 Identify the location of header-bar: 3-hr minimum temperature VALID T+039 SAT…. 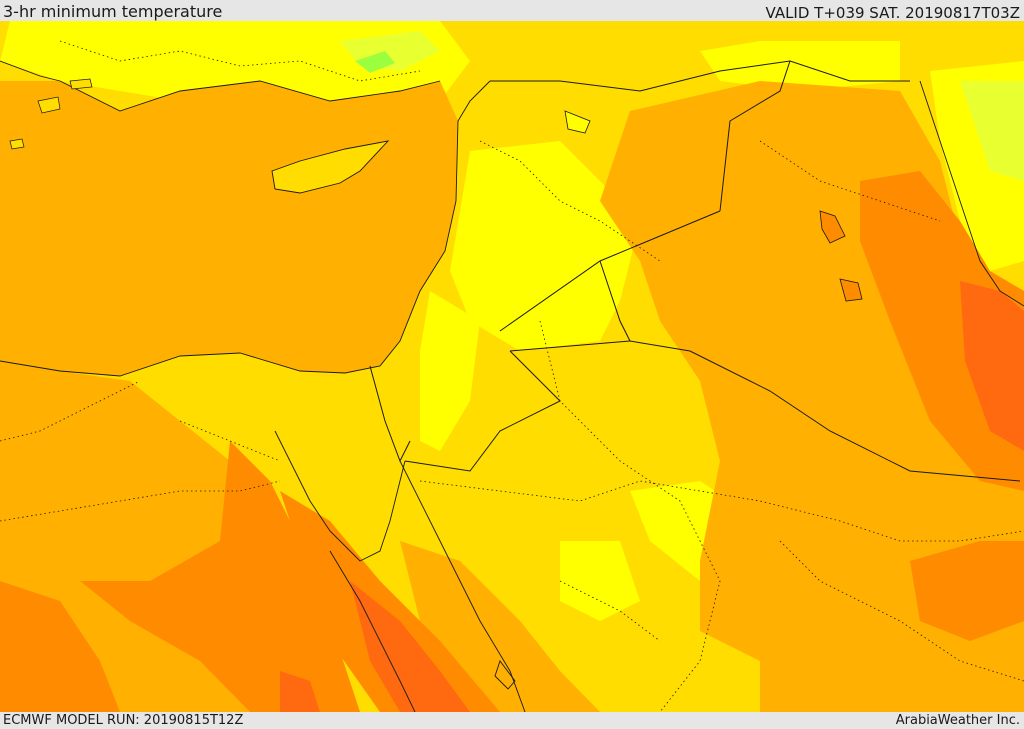
(512, 11).